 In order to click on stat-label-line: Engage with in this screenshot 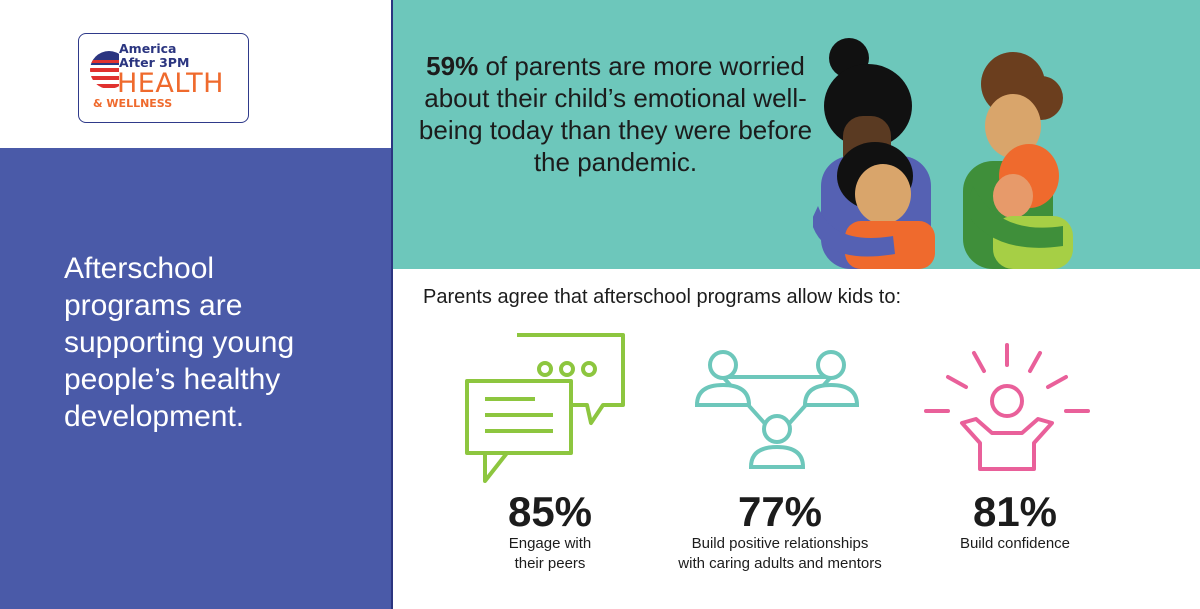, I will do `click(550, 543)`.